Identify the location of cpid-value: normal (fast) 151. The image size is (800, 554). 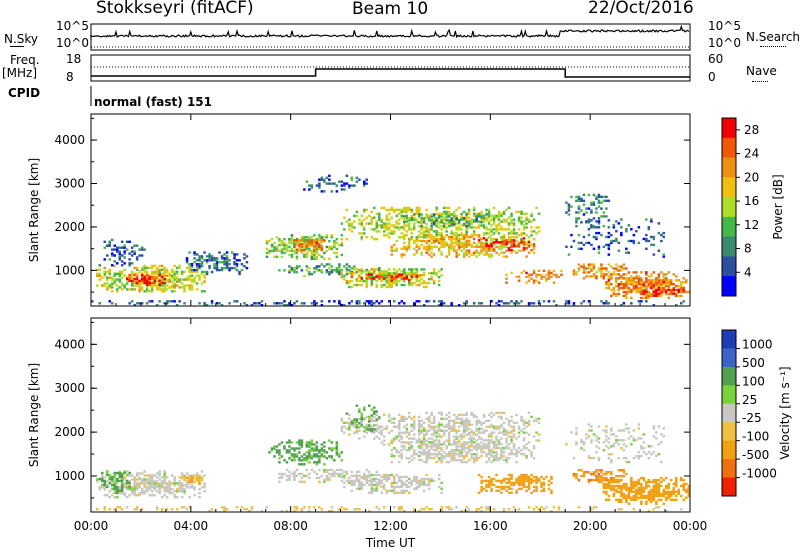
(153, 102).